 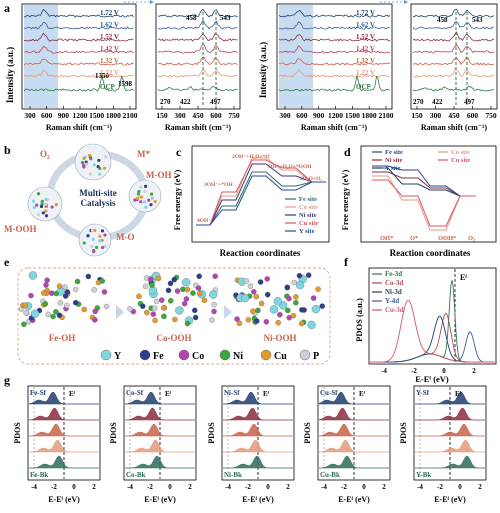 I want to click on voltage-label-1: 1.62 V, so click(x=365, y=25).